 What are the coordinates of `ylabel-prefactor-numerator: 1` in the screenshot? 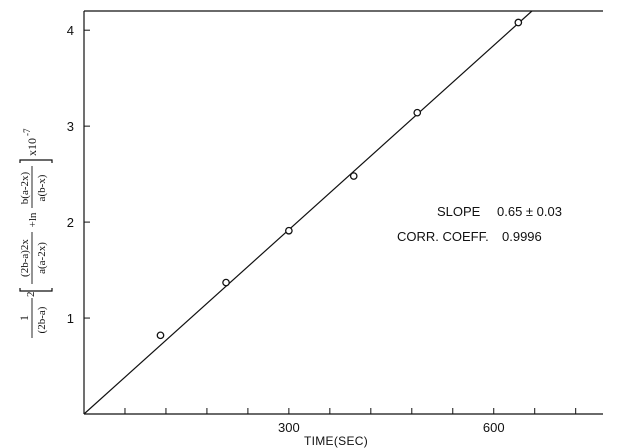 It's located at (24, 318).